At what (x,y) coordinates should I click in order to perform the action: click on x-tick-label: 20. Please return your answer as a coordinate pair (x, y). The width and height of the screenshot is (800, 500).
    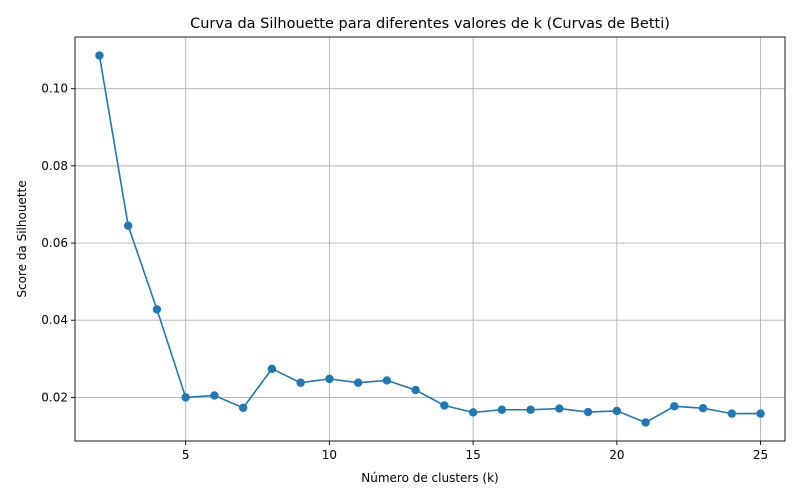
    Looking at the image, I should click on (616, 455).